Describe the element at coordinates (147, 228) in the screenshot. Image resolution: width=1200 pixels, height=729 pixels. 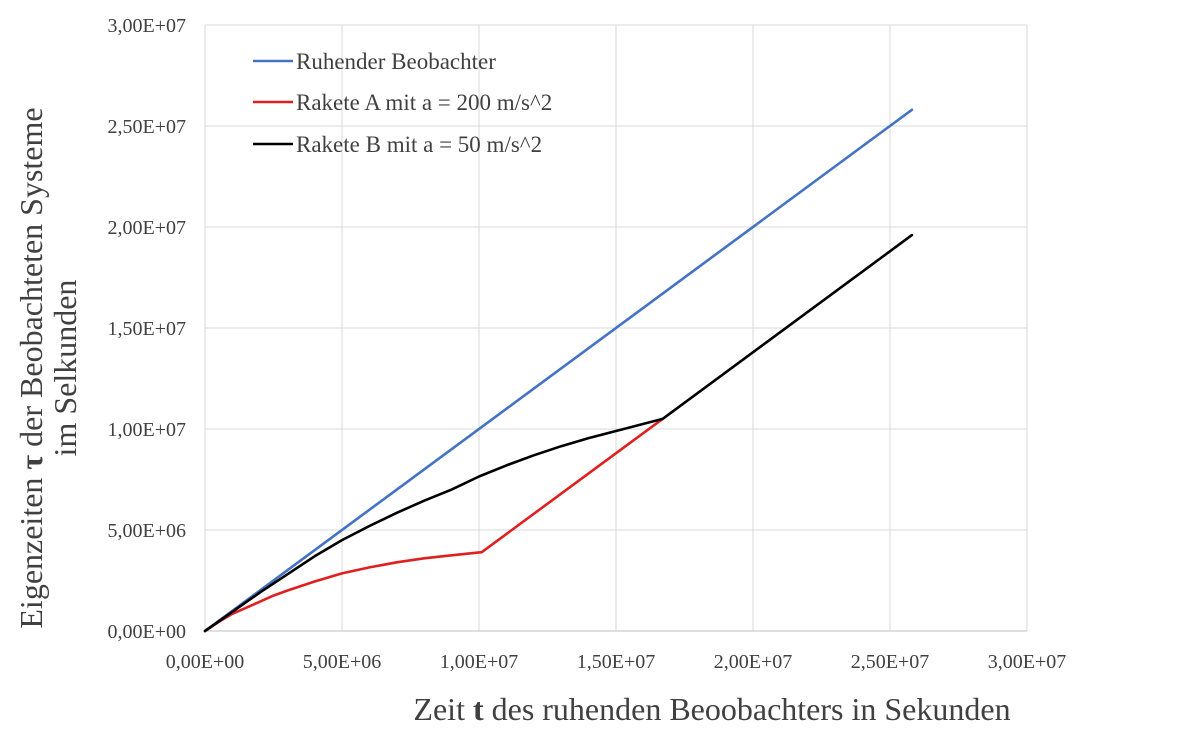
I see `y-tick-label: 2,00E+07` at that location.